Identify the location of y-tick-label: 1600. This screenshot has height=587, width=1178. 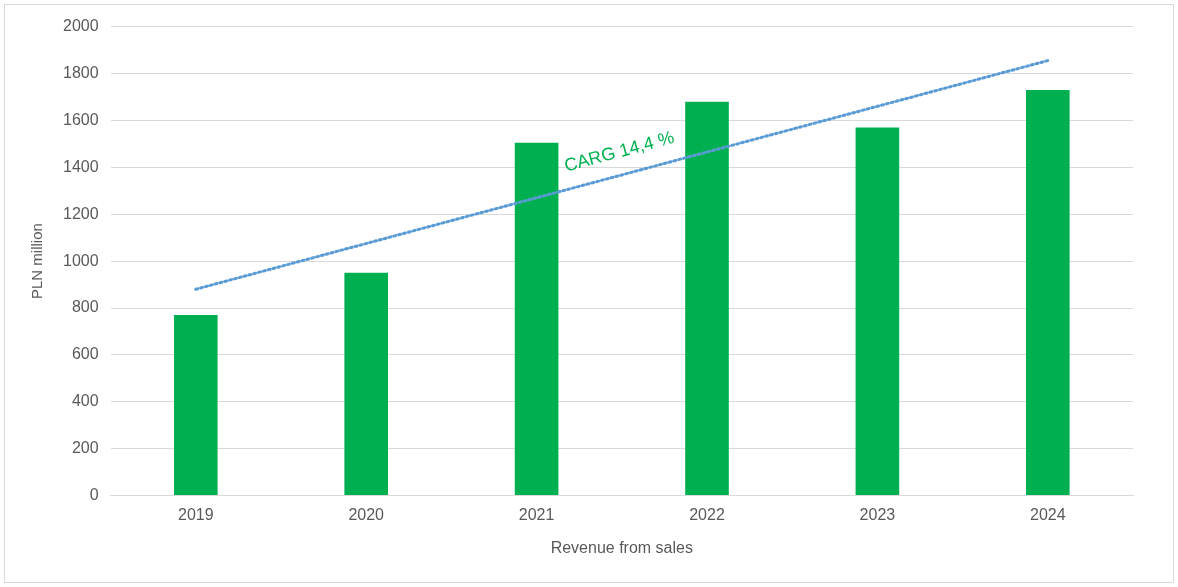
(81, 119).